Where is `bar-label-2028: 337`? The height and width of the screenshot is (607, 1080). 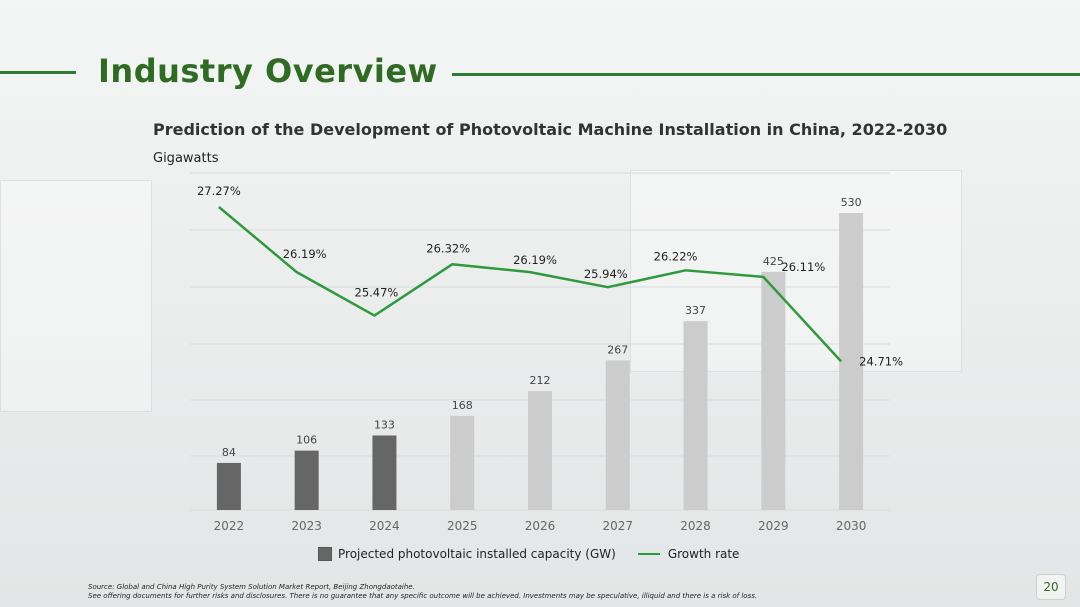
bar-label-2028: 337 is located at coordinates (695, 310).